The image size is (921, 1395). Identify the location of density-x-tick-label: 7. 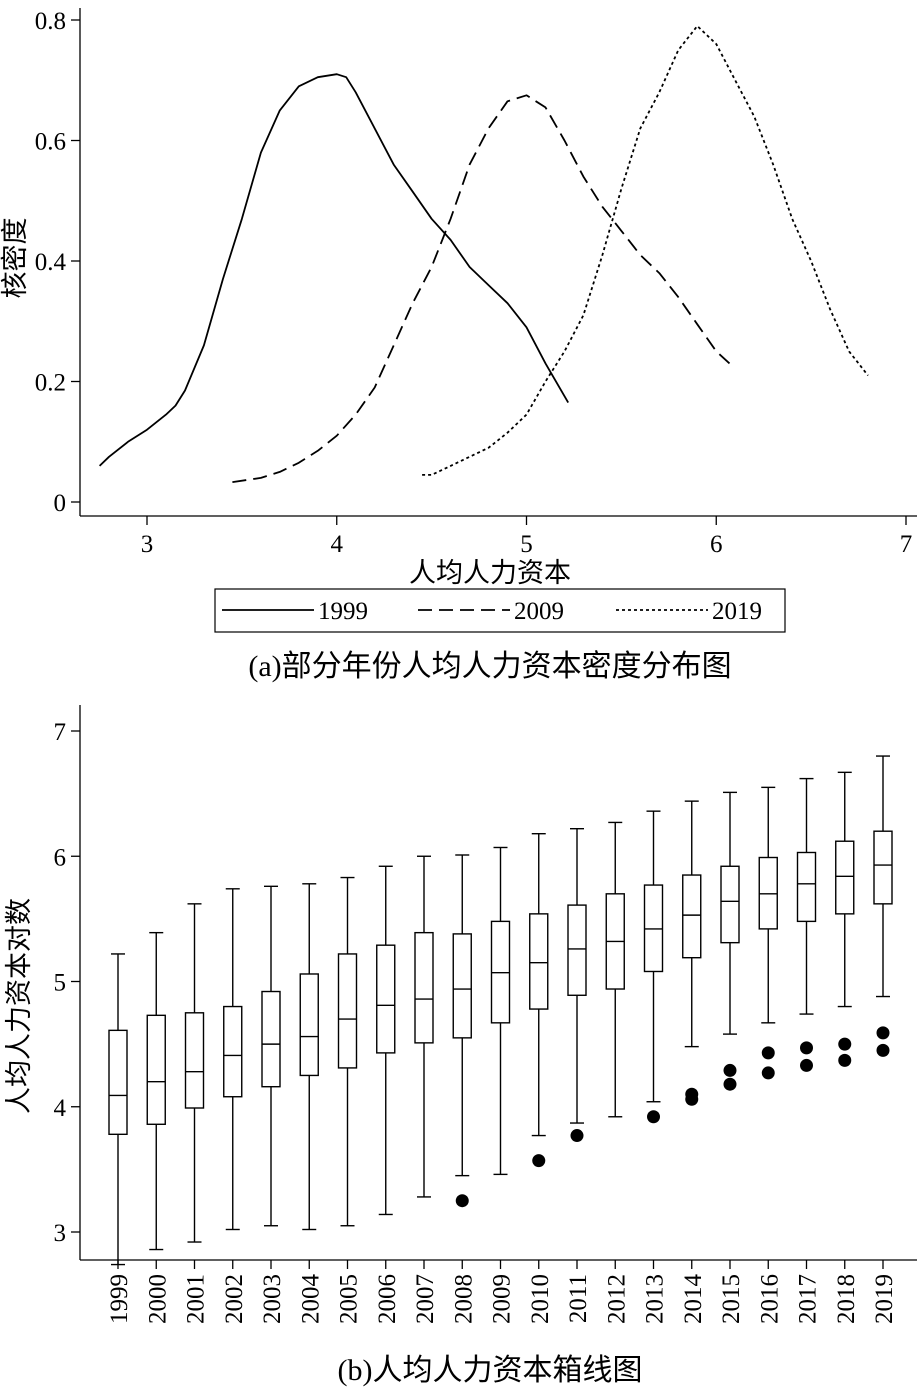
(906, 544).